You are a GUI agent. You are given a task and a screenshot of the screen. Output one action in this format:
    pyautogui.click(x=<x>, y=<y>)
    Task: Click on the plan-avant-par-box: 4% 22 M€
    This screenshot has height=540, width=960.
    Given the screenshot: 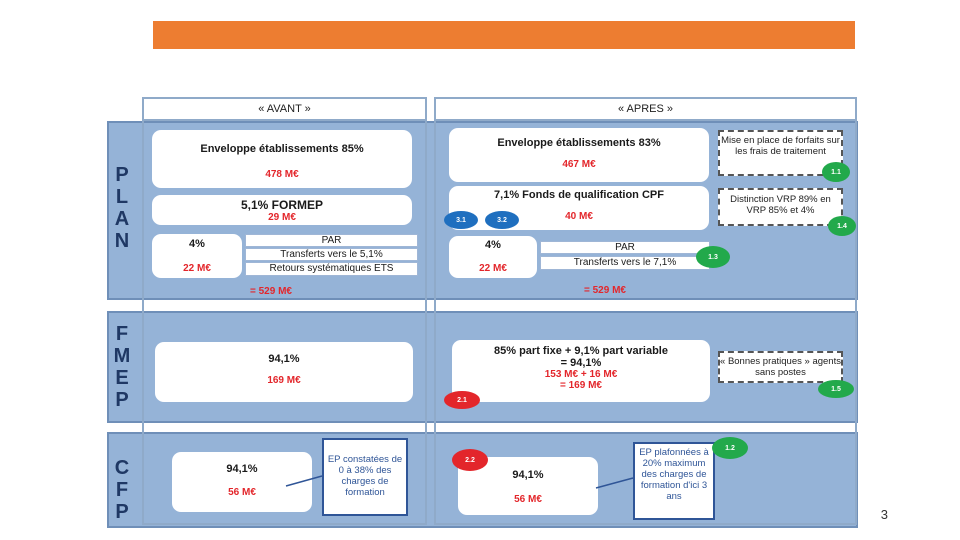 What is the action you would take?
    pyautogui.click(x=197, y=256)
    